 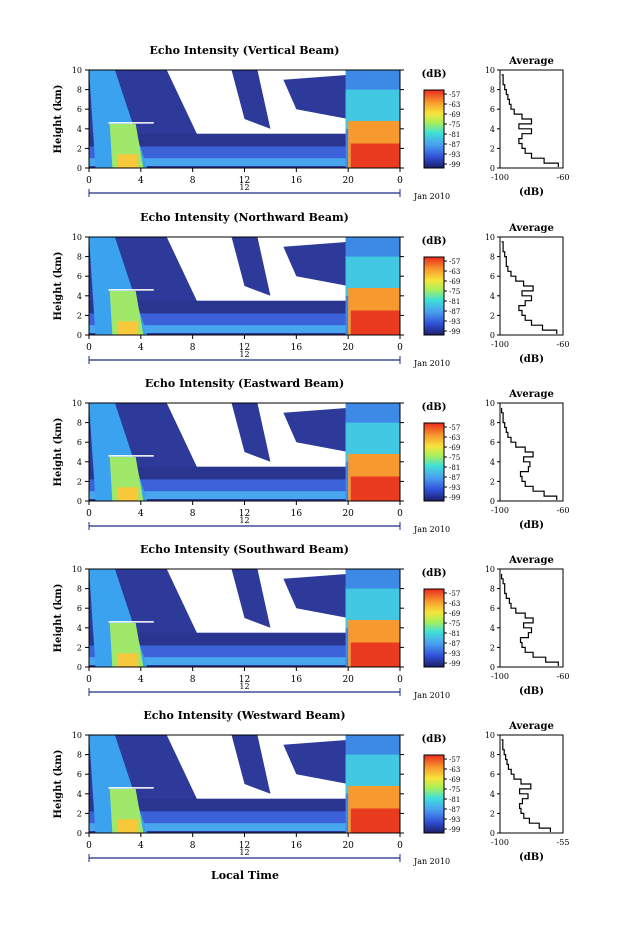 What do you see at coordinates (244, 715) in the screenshot?
I see `panel-title: Echo Intensity (Westward Beam)` at bounding box center [244, 715].